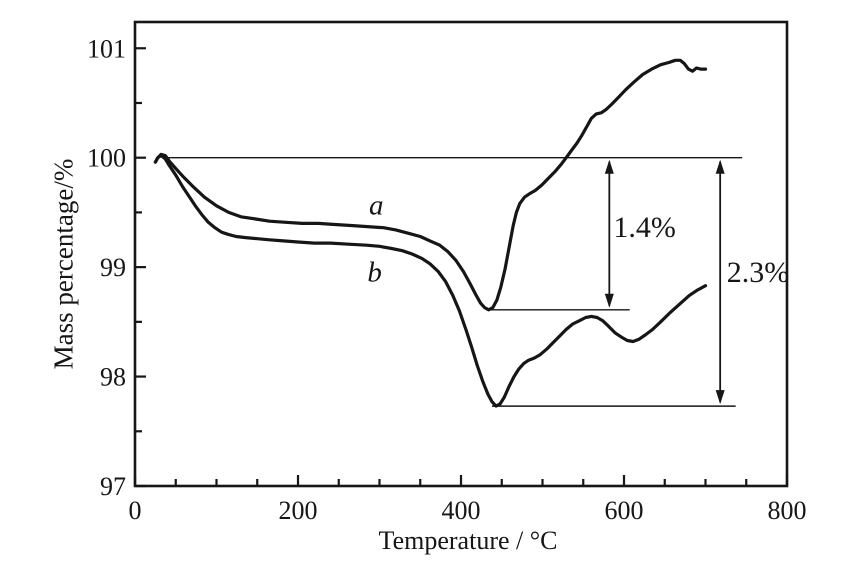 This screenshot has width=850, height=585. I want to click on x-tick-label: 0, so click(135, 510).